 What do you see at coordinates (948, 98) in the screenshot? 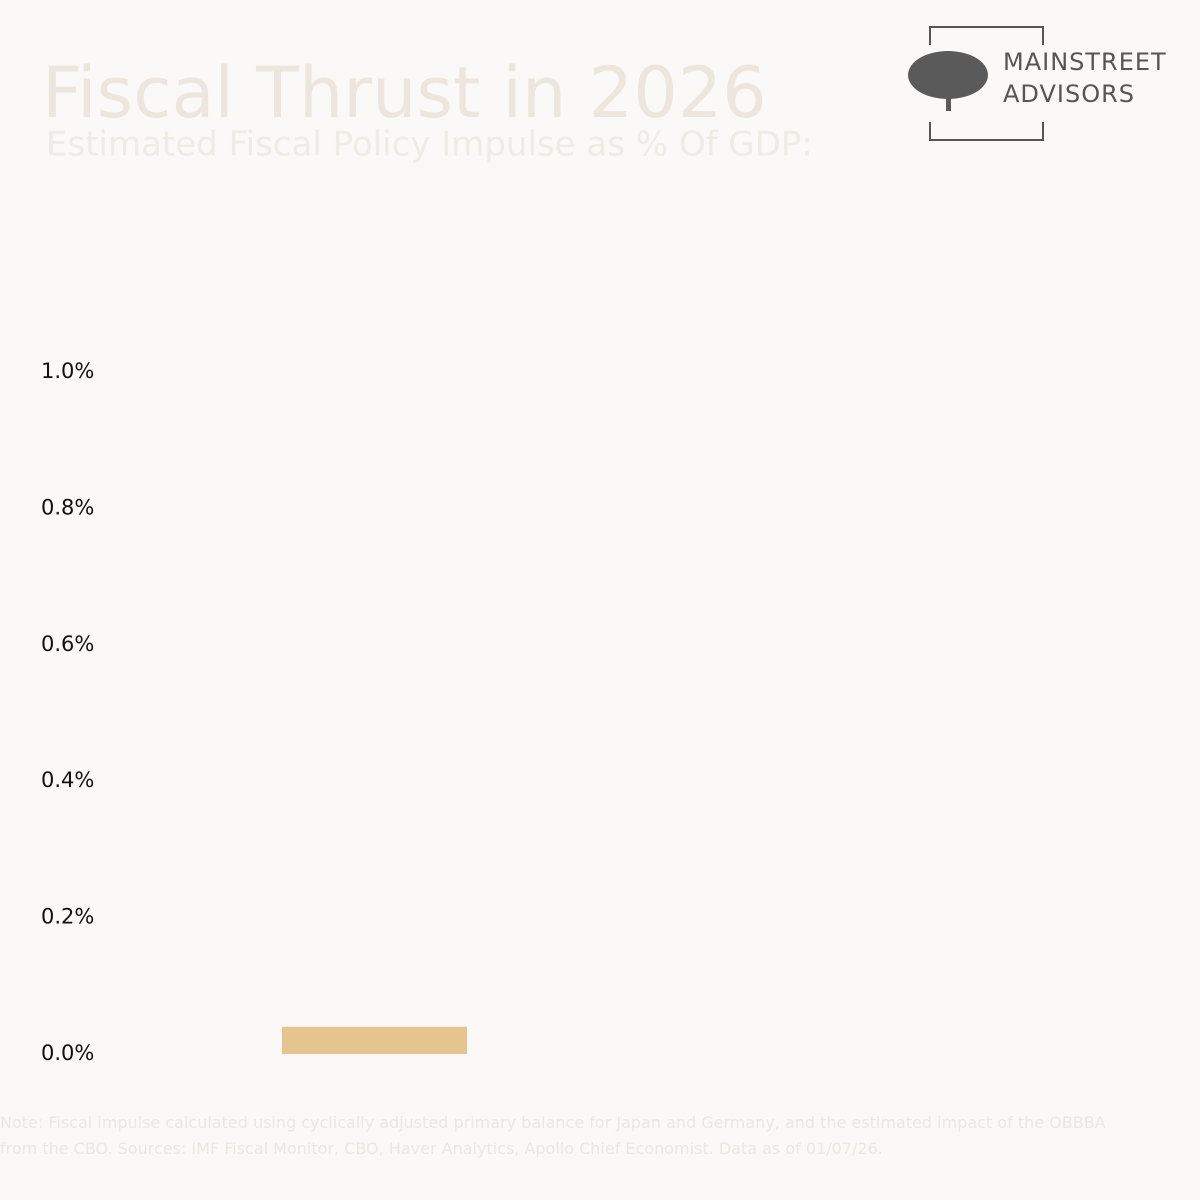
I see `logo-trunk` at bounding box center [948, 98].